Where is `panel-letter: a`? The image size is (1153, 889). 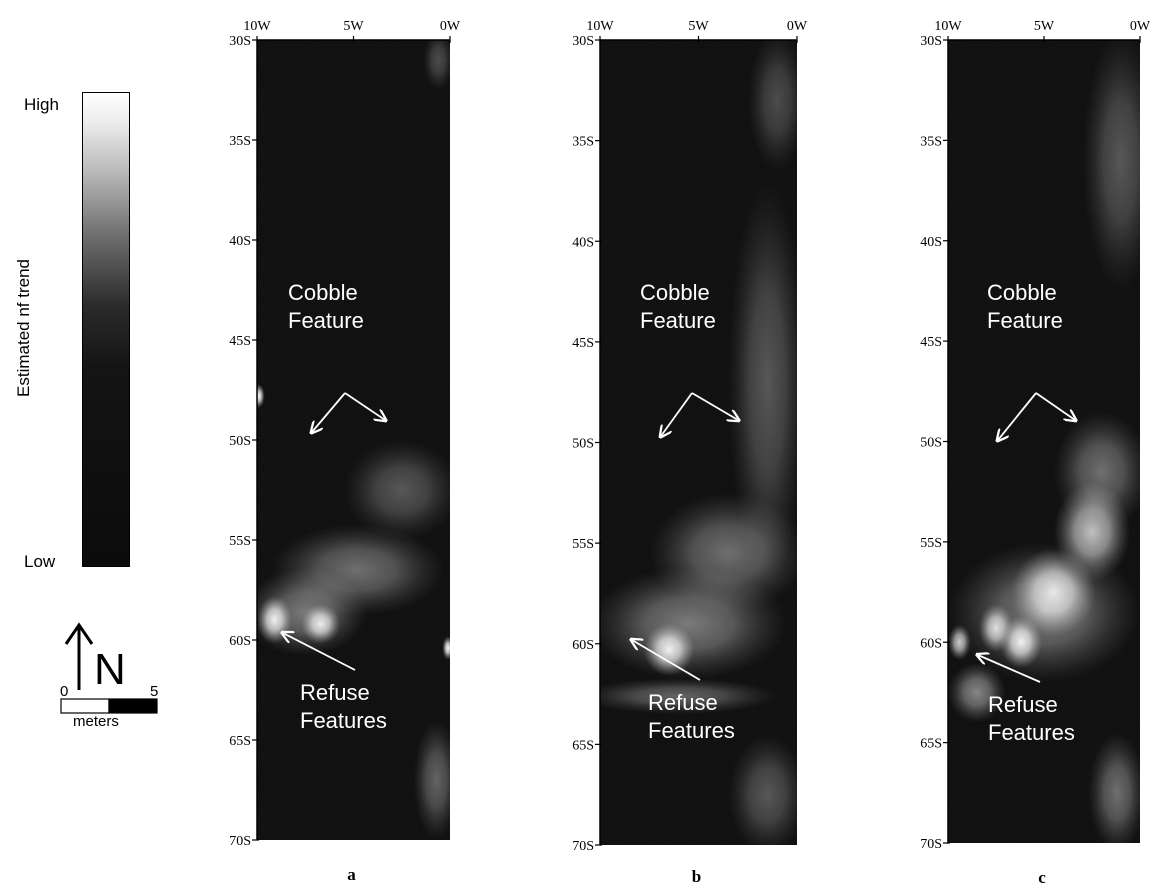 panel-letter: a is located at coordinates (351, 874).